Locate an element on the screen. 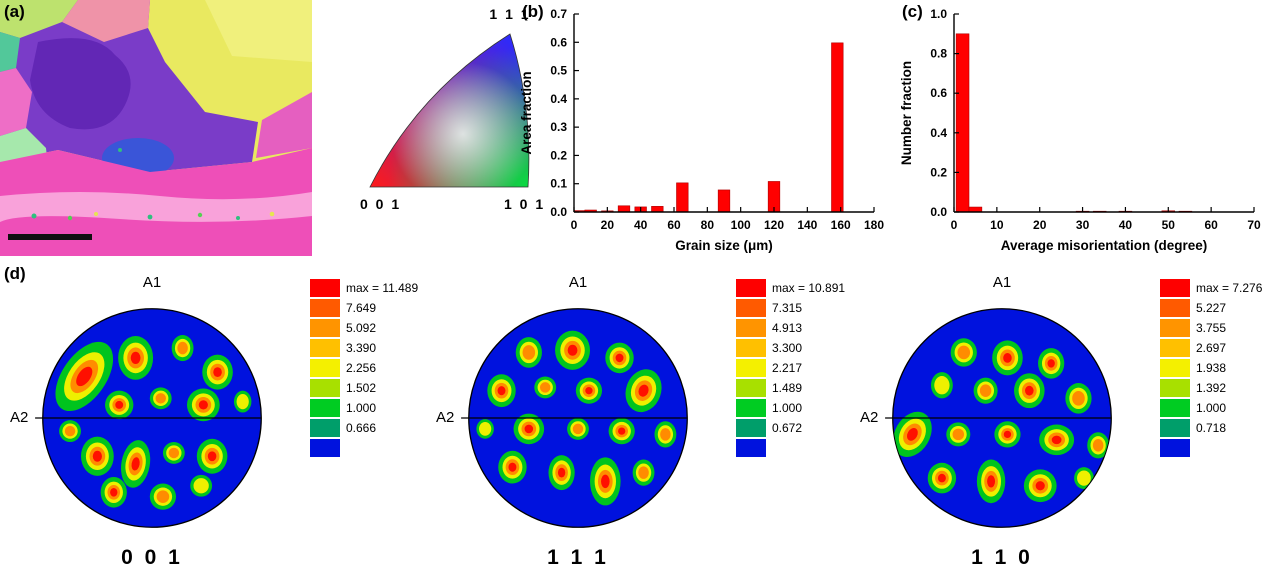 The height and width of the screenshot is (587, 1269). legend-row: 7.315 is located at coordinates (790, 307).